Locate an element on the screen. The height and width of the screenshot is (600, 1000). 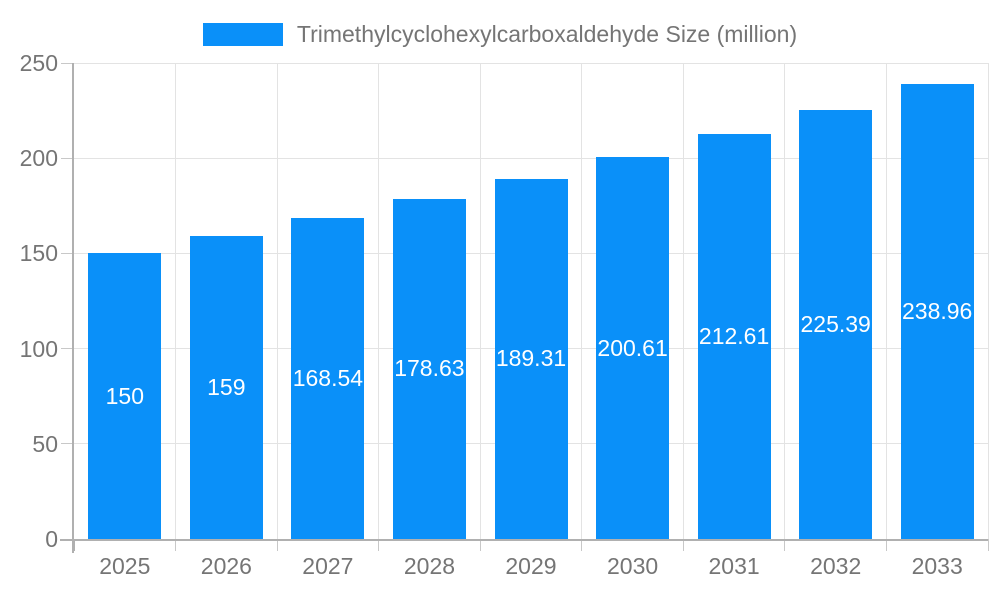
x-axis-line is located at coordinates (524, 540).